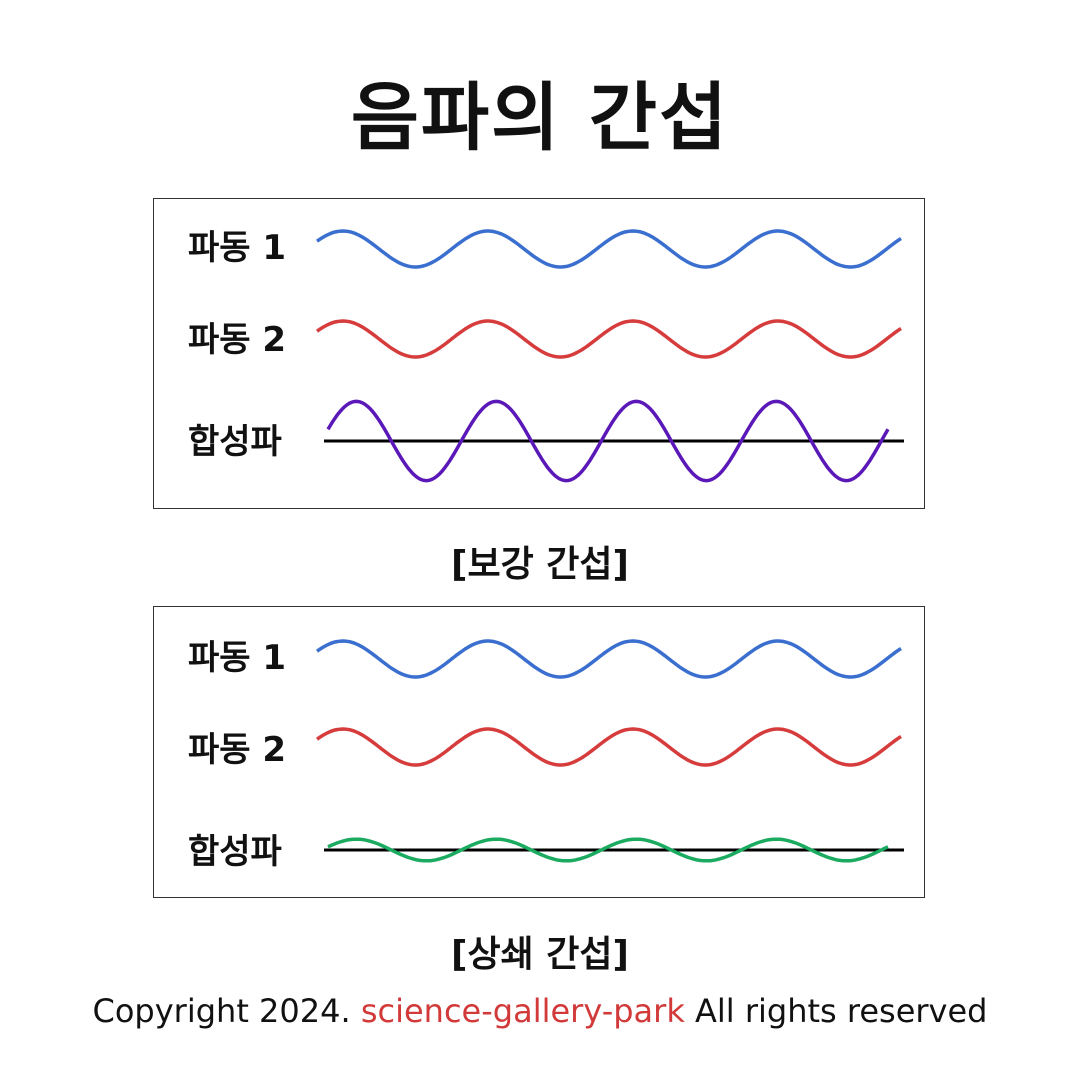  I want to click on copyright-prefix: Copyright 2024., so click(221, 1011).